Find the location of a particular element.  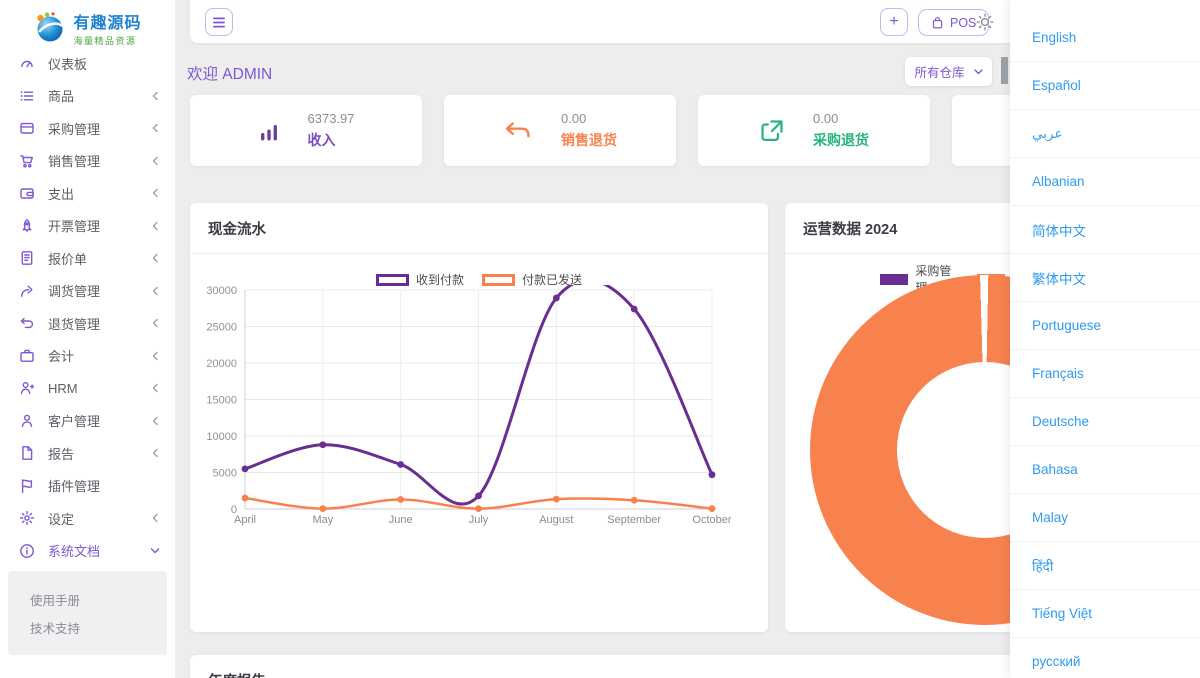

sidebar-item-card: 采购管理 is located at coordinates (87, 128).